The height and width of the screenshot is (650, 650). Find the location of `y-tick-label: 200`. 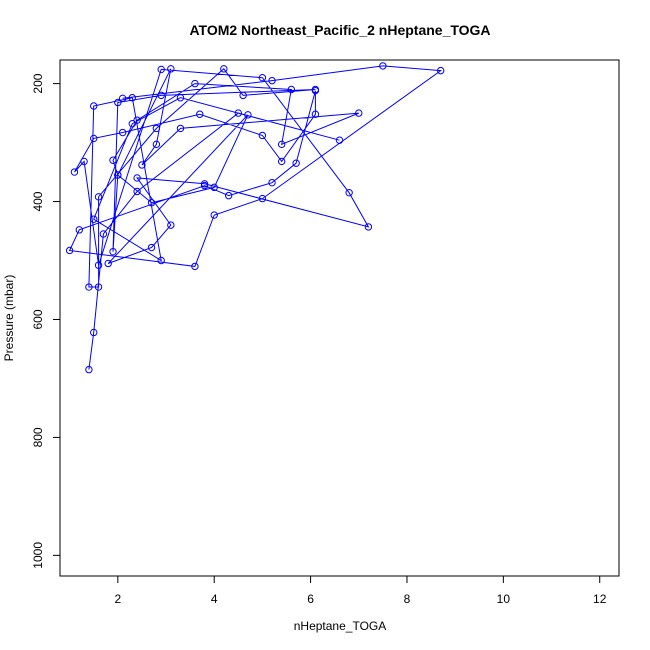

y-tick-label: 200 is located at coordinates (38, 83).